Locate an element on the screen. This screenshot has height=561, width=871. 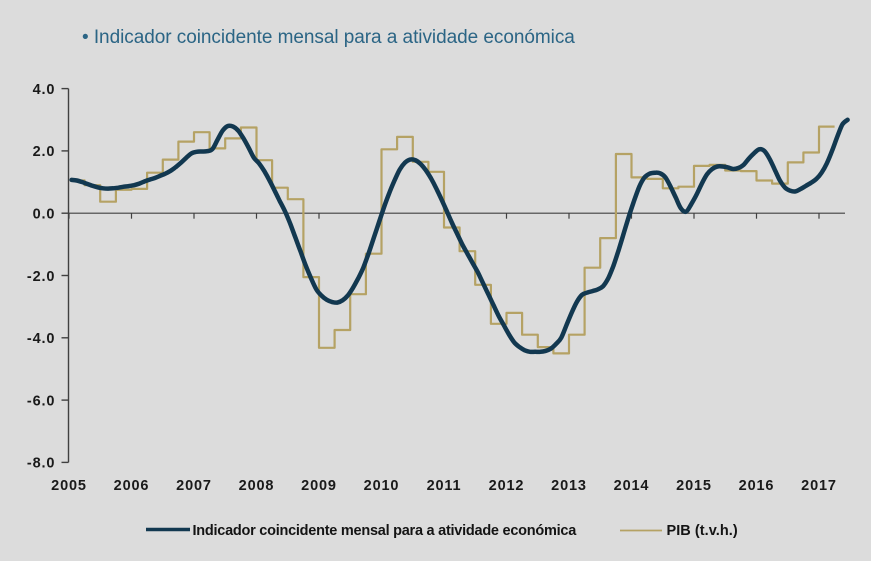
svg-text: 2006 is located at coordinates (132, 486).